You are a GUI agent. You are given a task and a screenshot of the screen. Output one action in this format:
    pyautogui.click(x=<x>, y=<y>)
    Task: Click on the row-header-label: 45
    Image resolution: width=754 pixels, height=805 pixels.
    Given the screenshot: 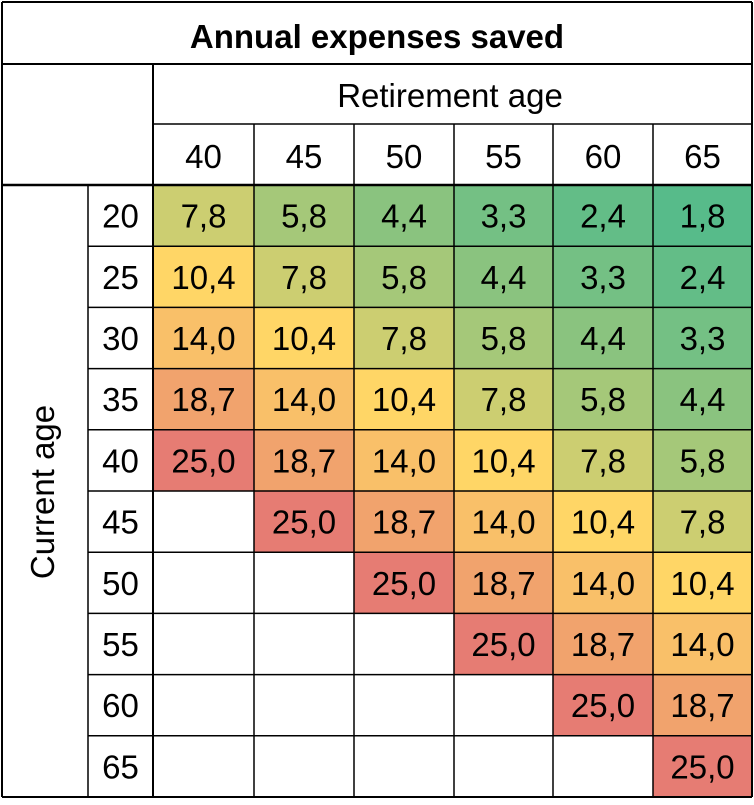 What is the action you would take?
    pyautogui.click(x=120, y=522)
    